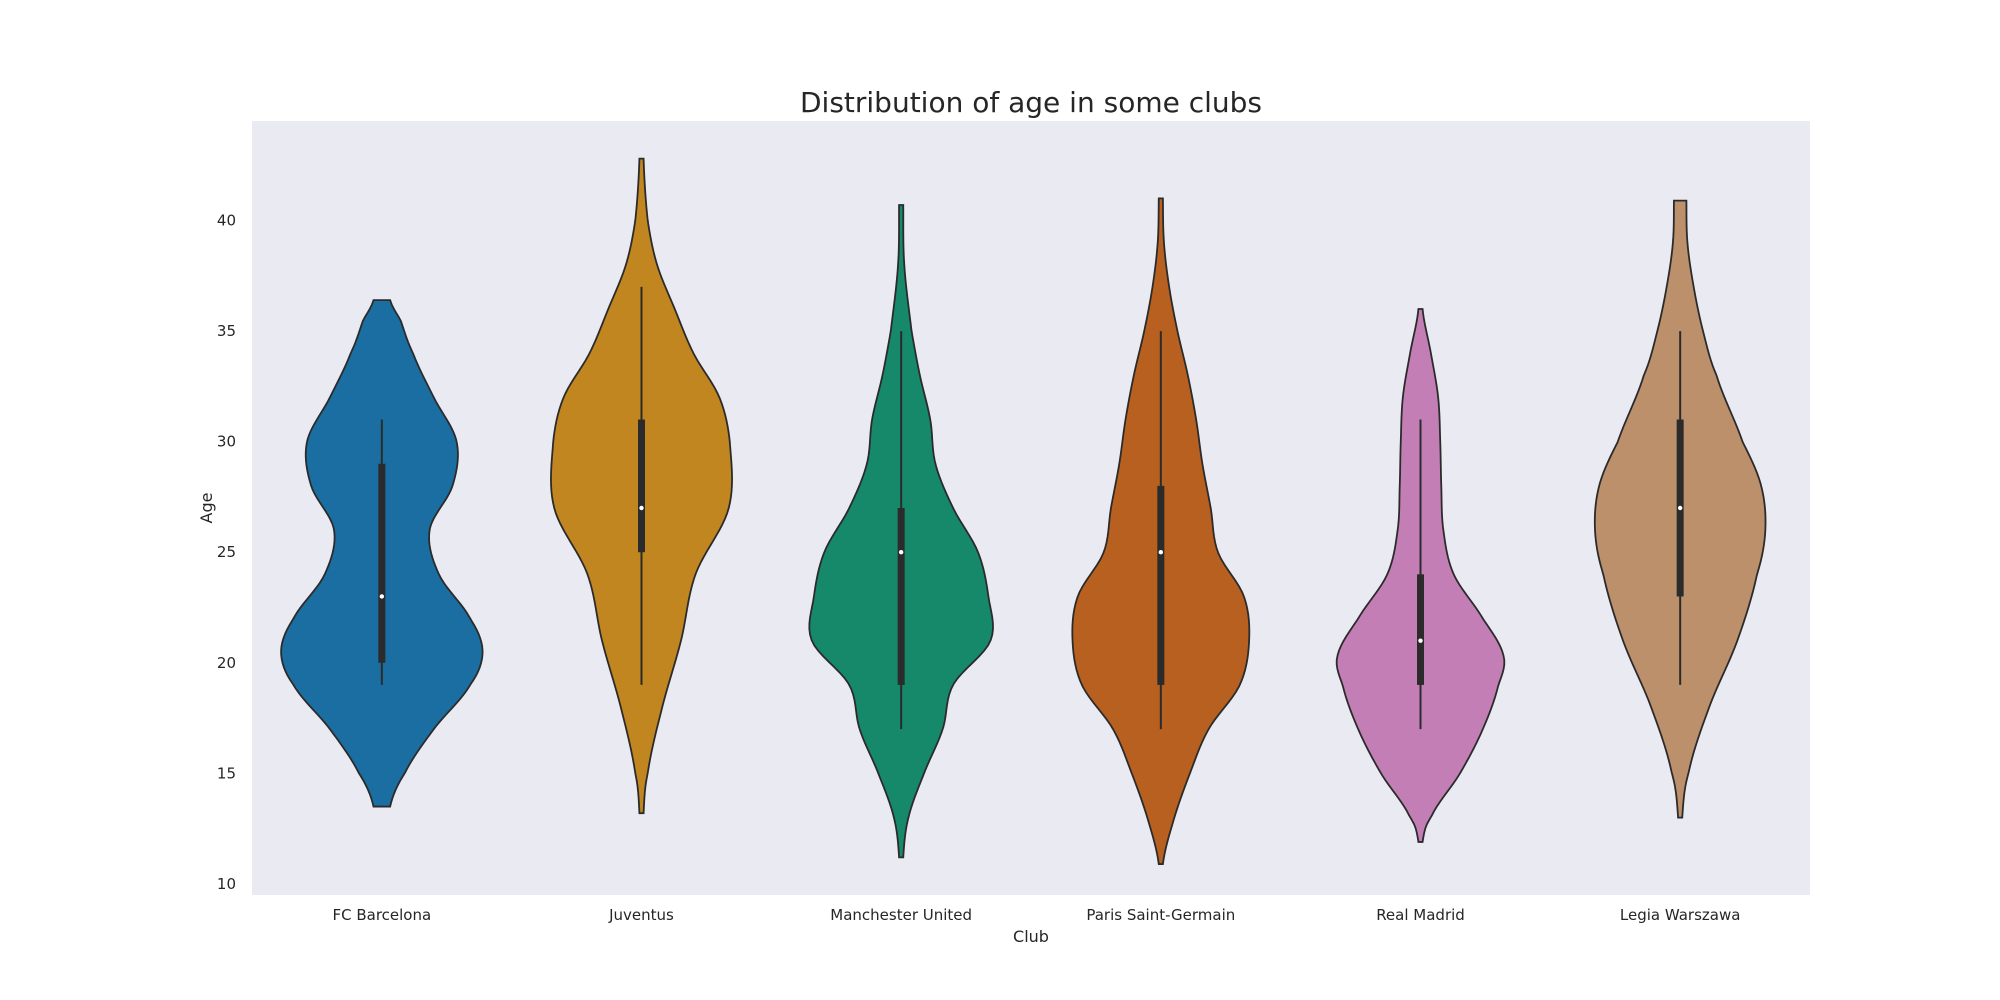 The width and height of the screenshot is (2000, 1000). Describe the element at coordinates (206, 508) in the screenshot. I see `y-axis-label: Age` at that location.